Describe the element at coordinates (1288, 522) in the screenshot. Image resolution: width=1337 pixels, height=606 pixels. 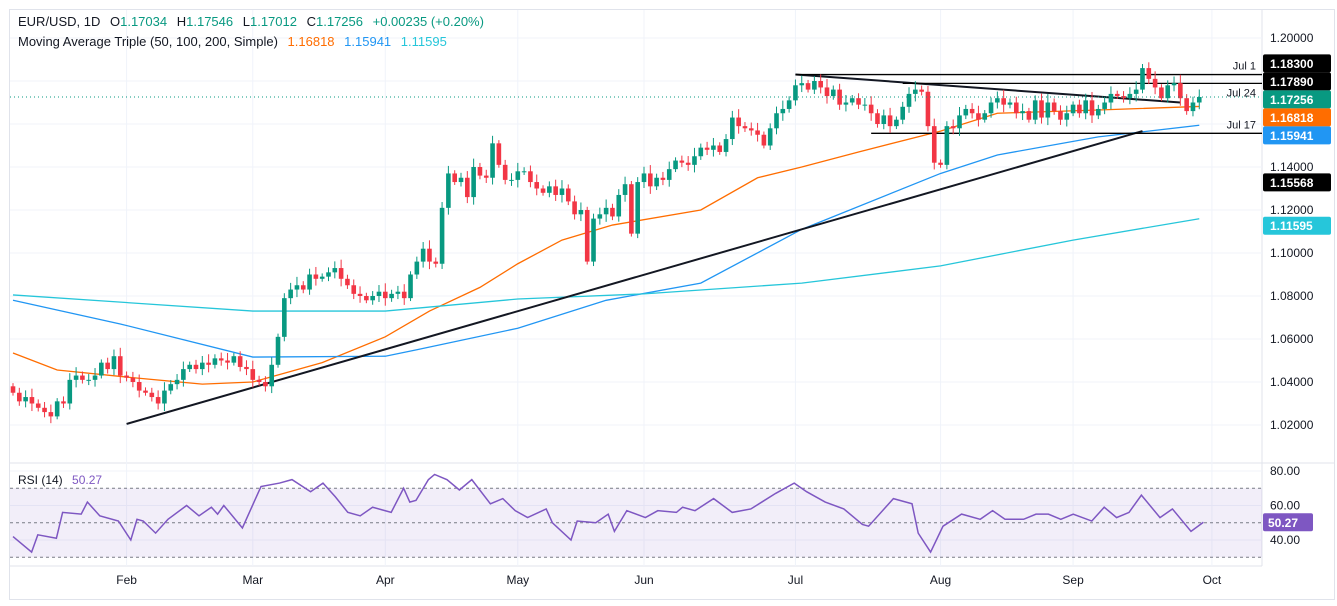
I see `rsi-value-tag` at that location.